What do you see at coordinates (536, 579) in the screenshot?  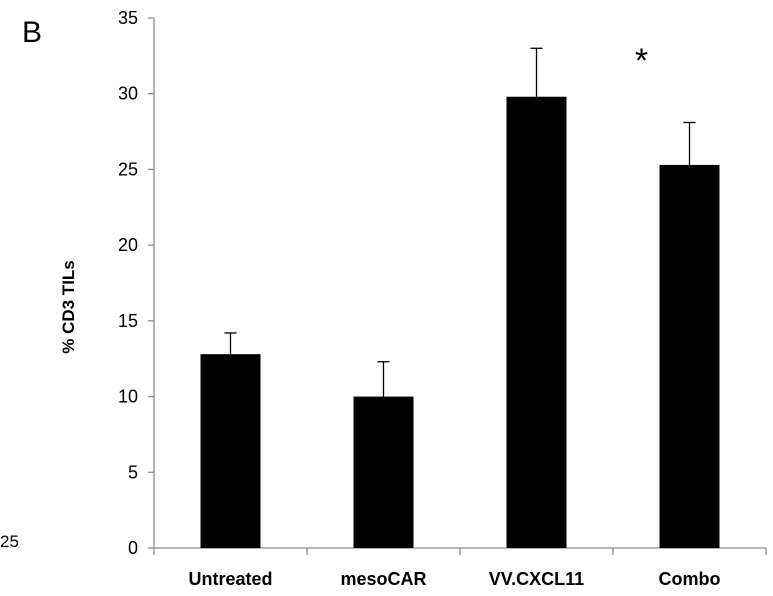 I see `x-category-label: VV.CXCL11` at bounding box center [536, 579].